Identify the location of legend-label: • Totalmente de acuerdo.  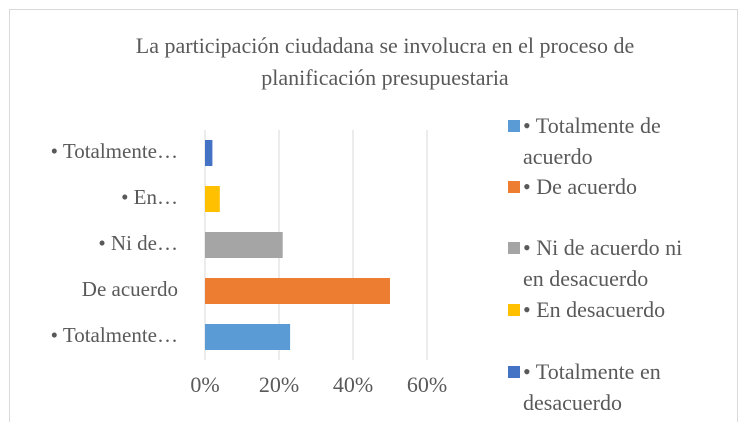
(592, 141).